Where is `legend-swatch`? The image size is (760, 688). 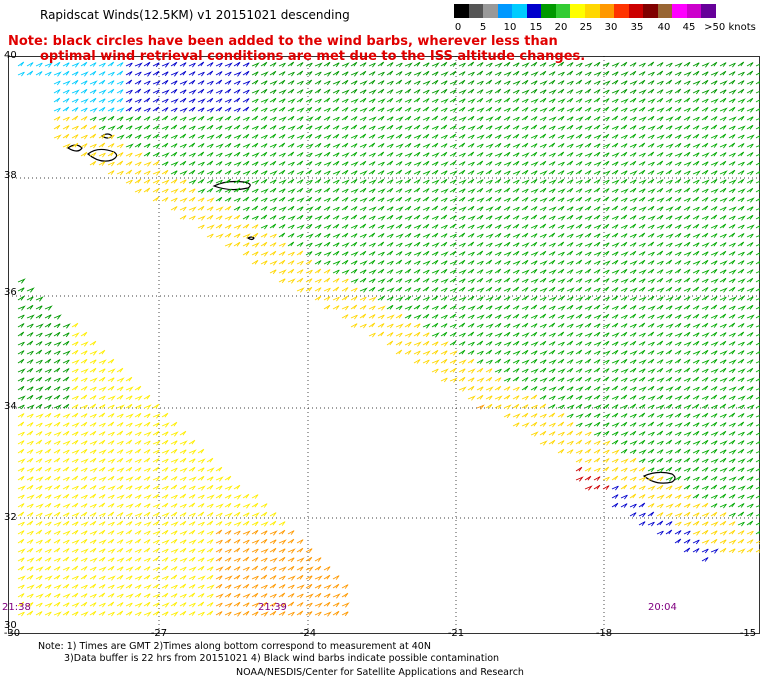 legend-swatch is located at coordinates (563, 11).